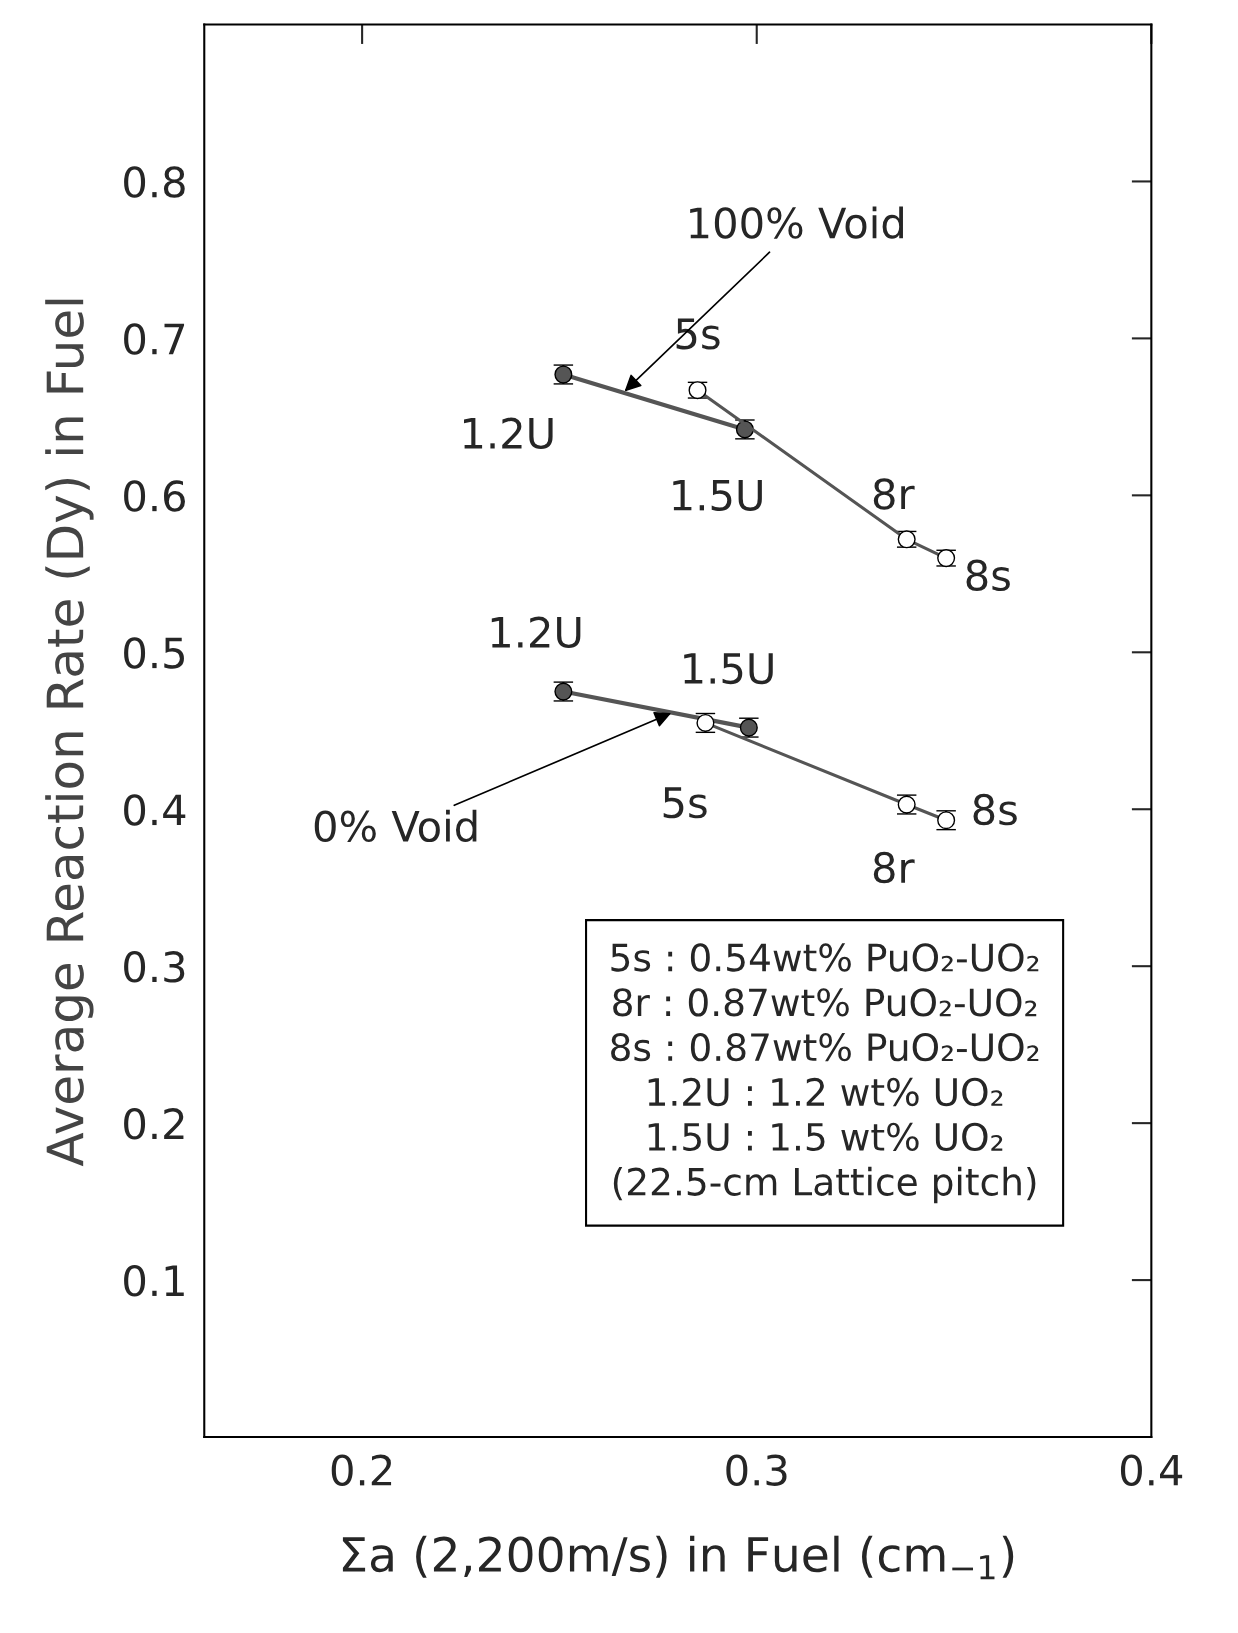  Describe the element at coordinates (1151, 1470) in the screenshot. I see `x-tick-label: 0.4` at that location.